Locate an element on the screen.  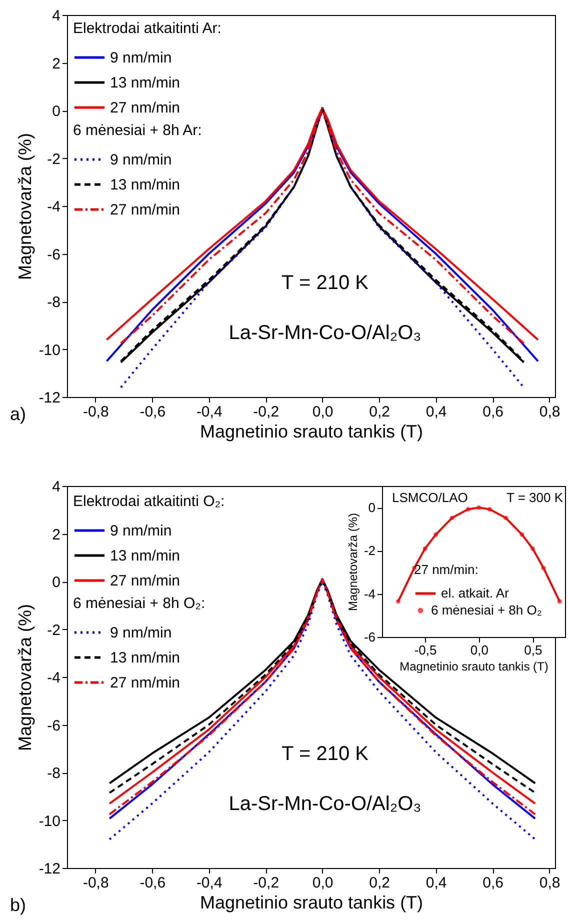
annotation: T = 300 K is located at coordinates (535, 497).